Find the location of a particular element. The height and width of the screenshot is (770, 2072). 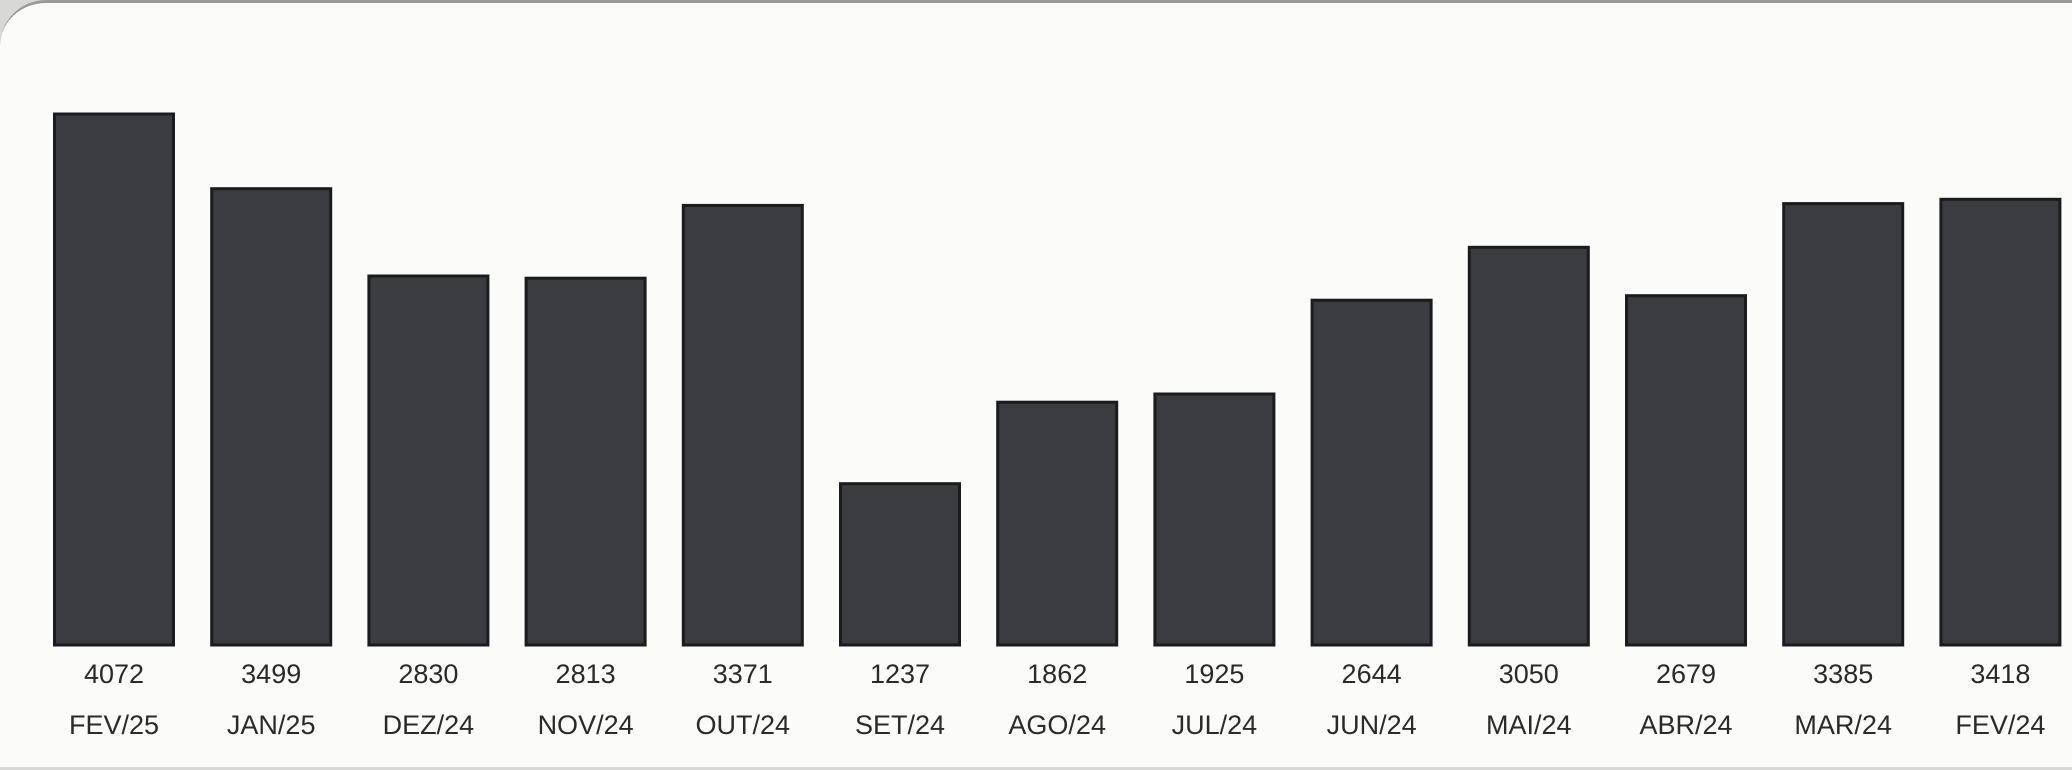

value-label: 4072 is located at coordinates (114, 674).